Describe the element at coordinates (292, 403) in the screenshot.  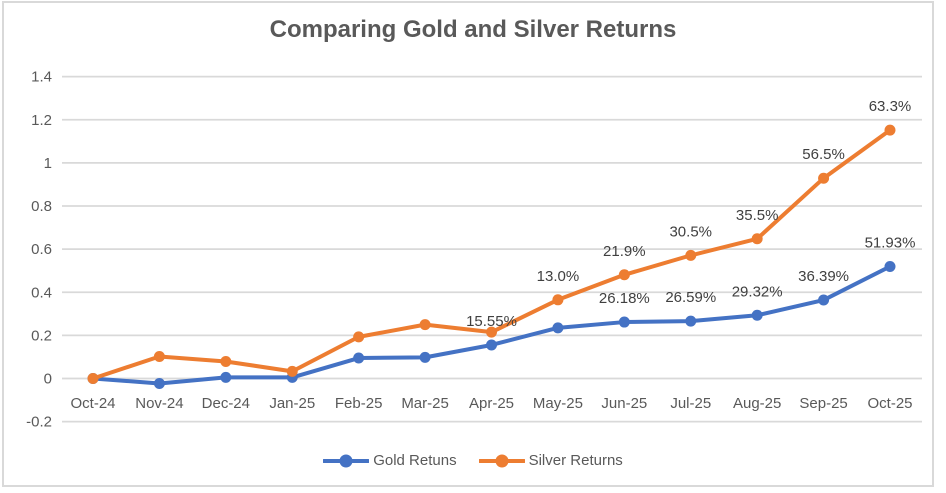
I see `x-axis-tick-label: Jan-25` at that location.